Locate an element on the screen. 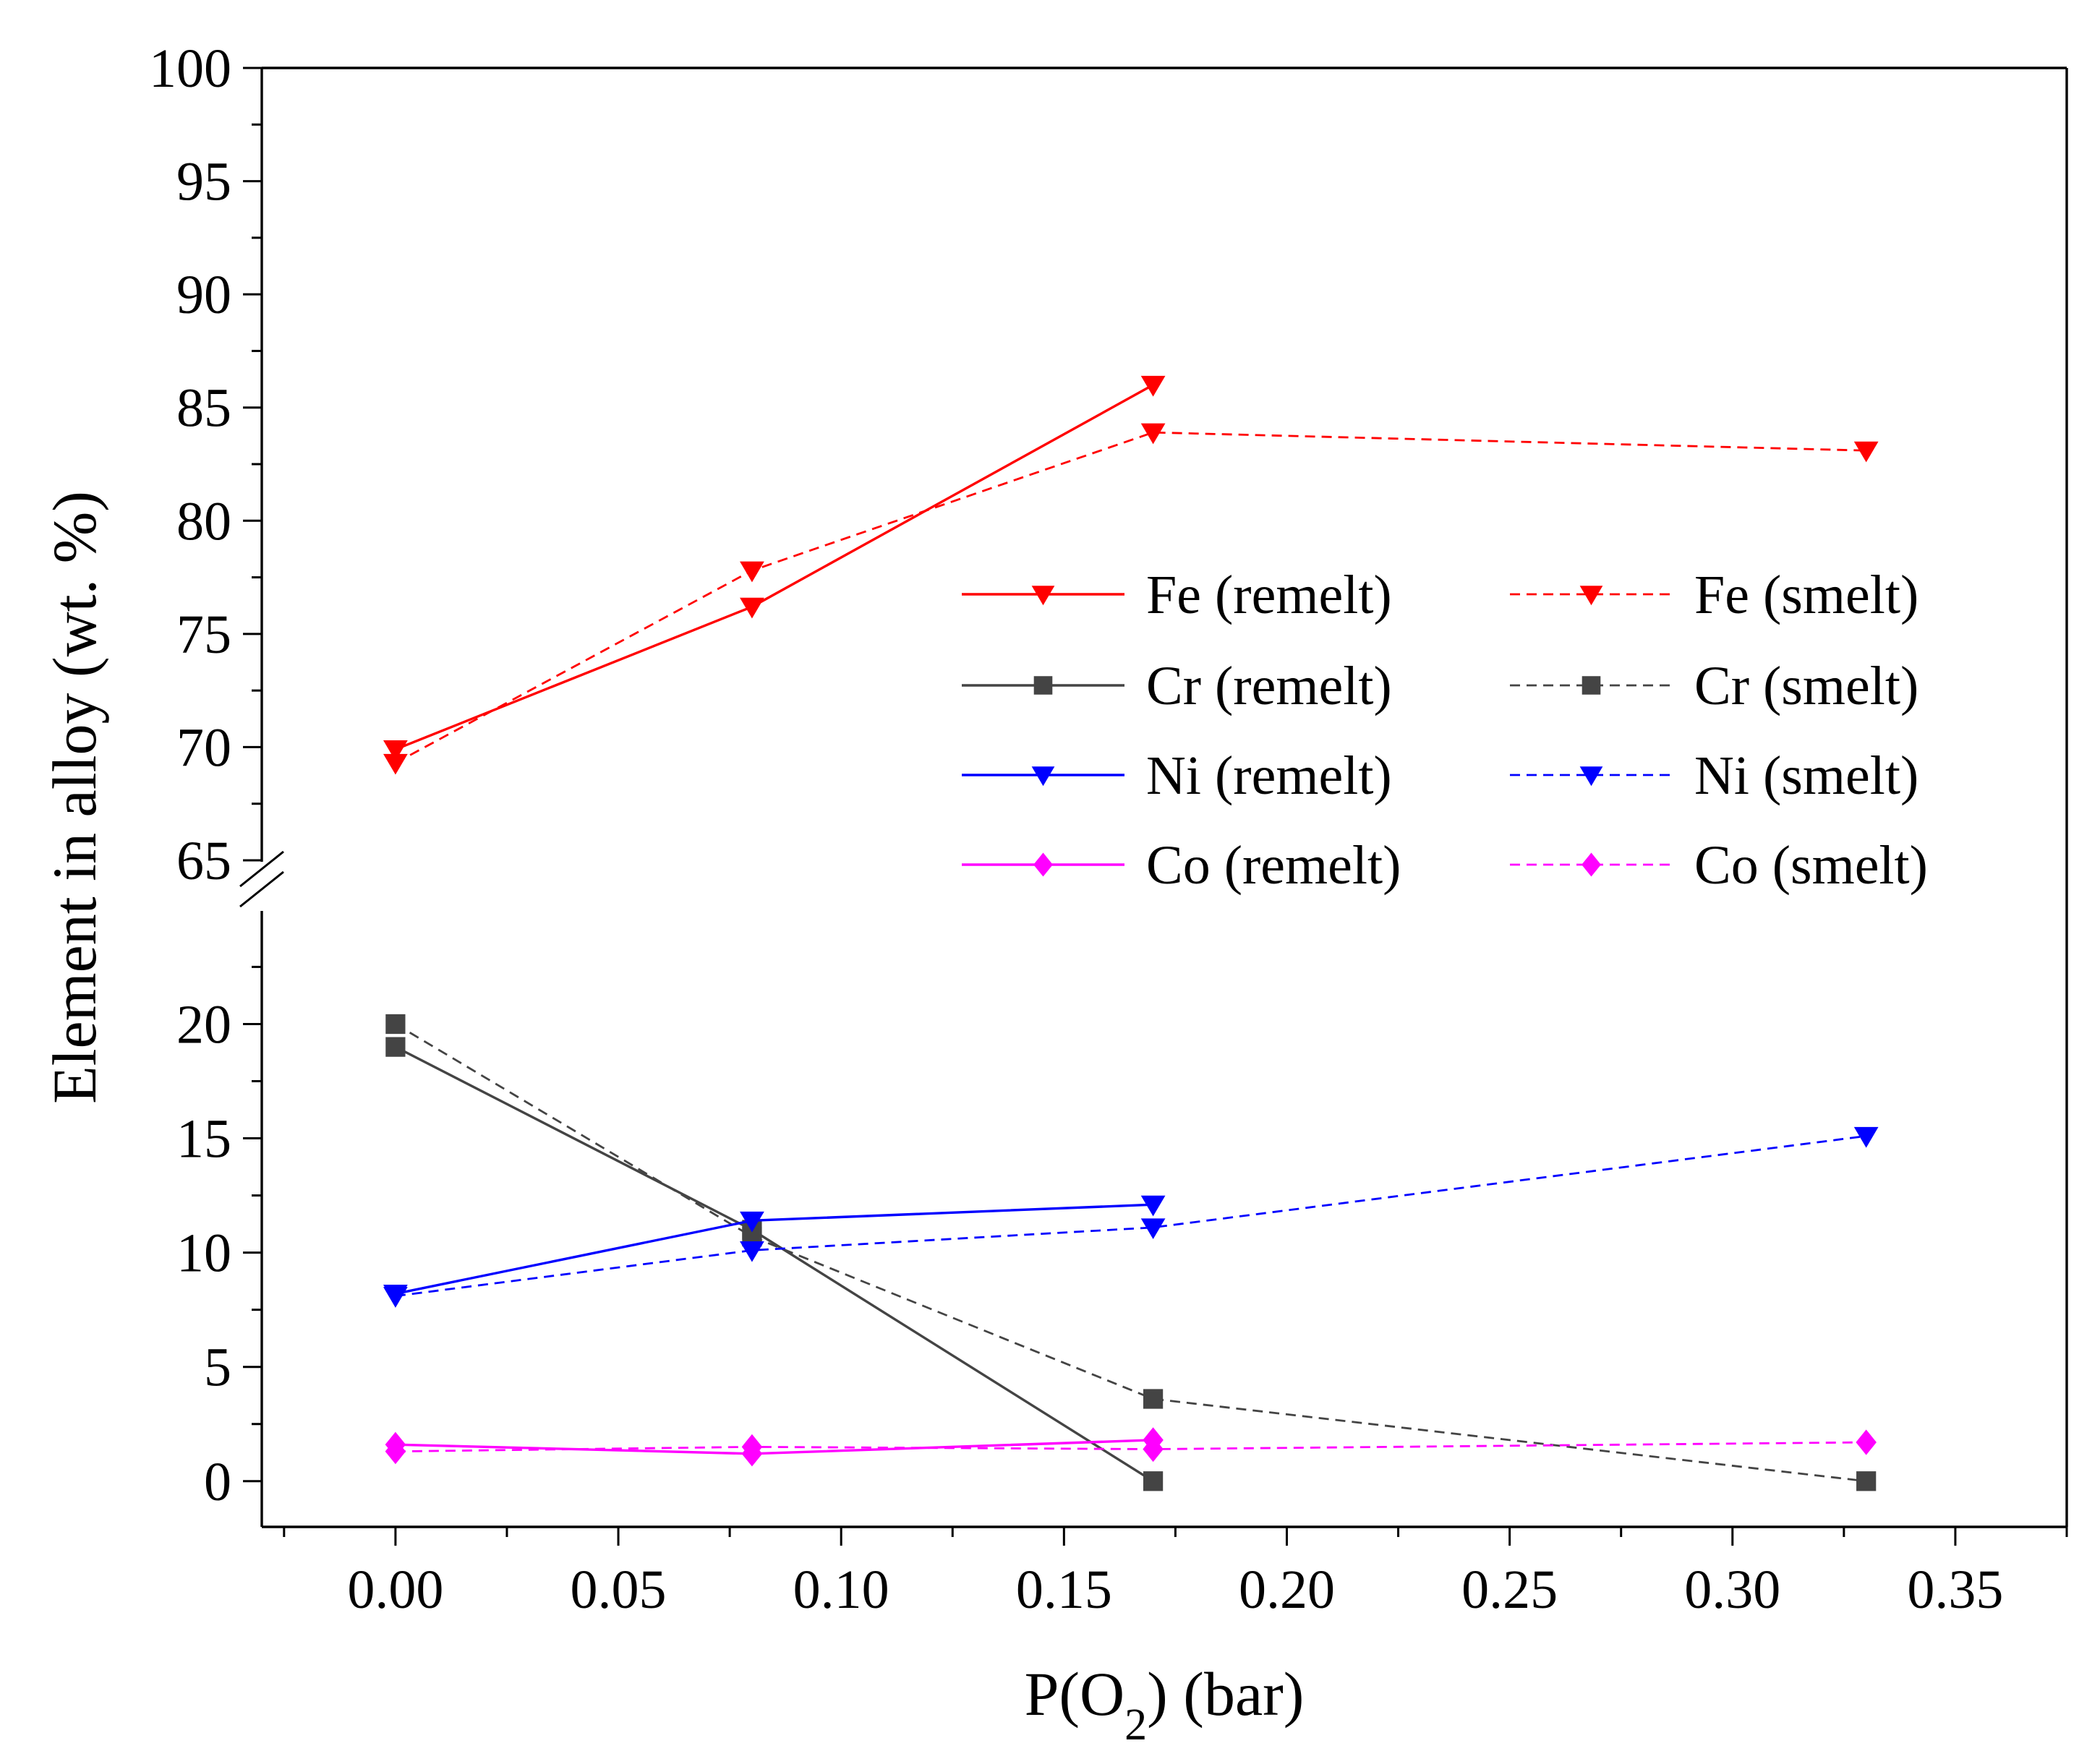  series-co-smelt is located at coordinates (1131, 1447).